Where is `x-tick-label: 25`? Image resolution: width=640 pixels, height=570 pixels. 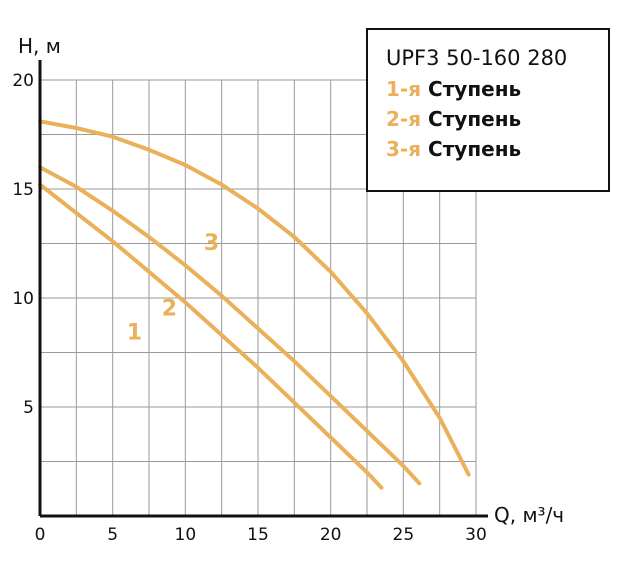 x-tick-label: 25 is located at coordinates (404, 535).